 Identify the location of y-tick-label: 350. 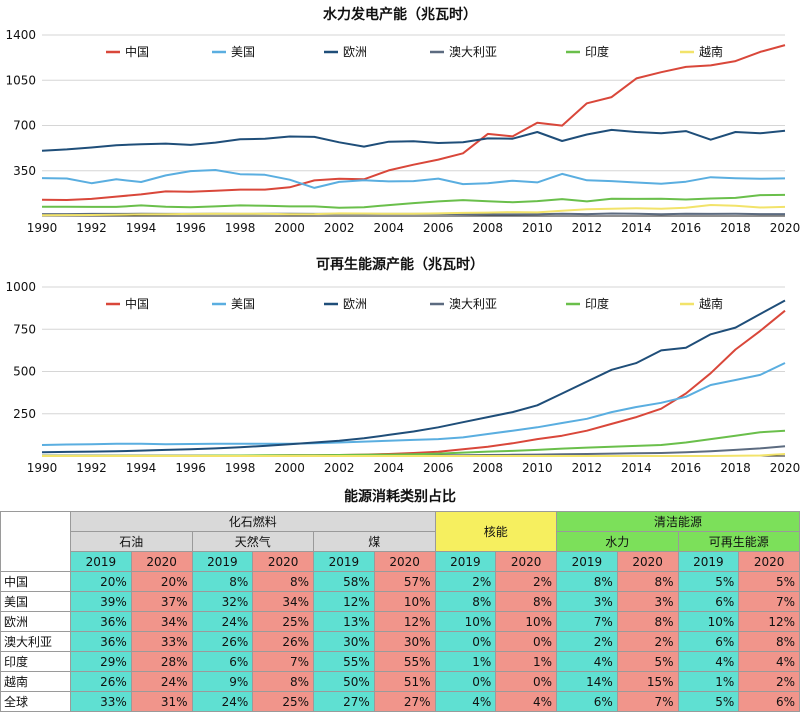
(24, 171).